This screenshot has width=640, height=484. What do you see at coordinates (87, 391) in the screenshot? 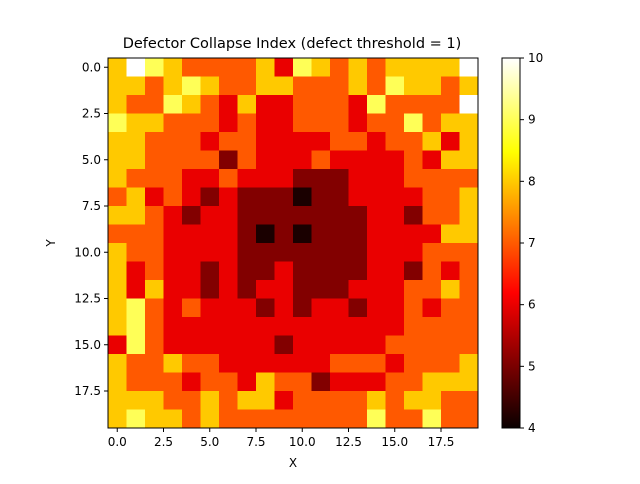
I see `y-tick-label: 17.5` at bounding box center [87, 391].